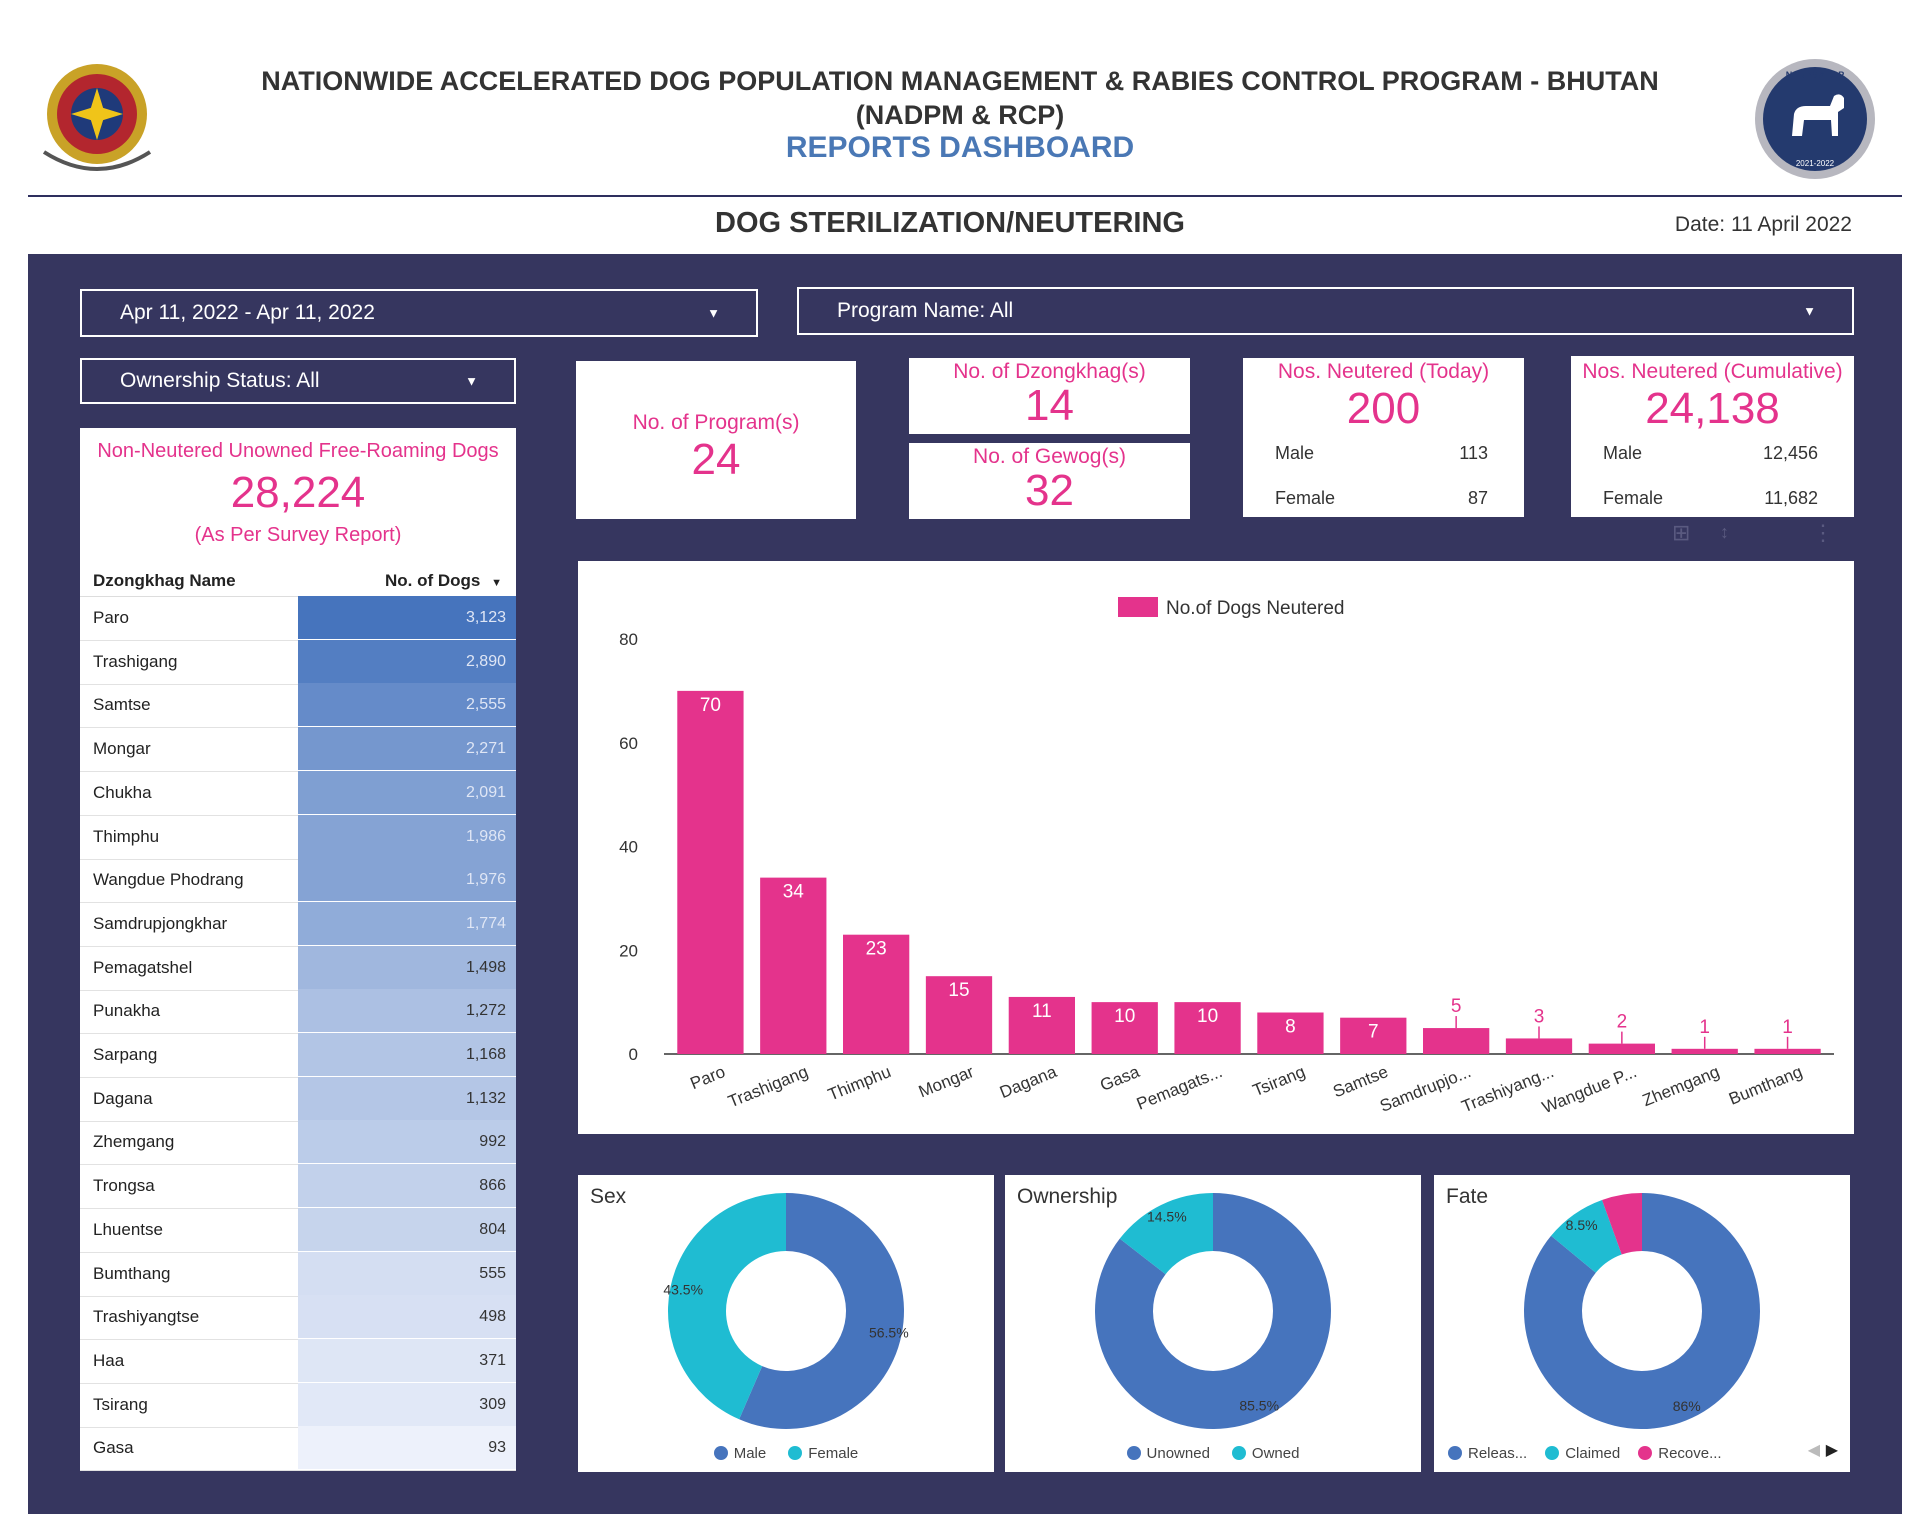  What do you see at coordinates (1275, 1453) in the screenshot?
I see `legend-owned-label: Owned` at bounding box center [1275, 1453].